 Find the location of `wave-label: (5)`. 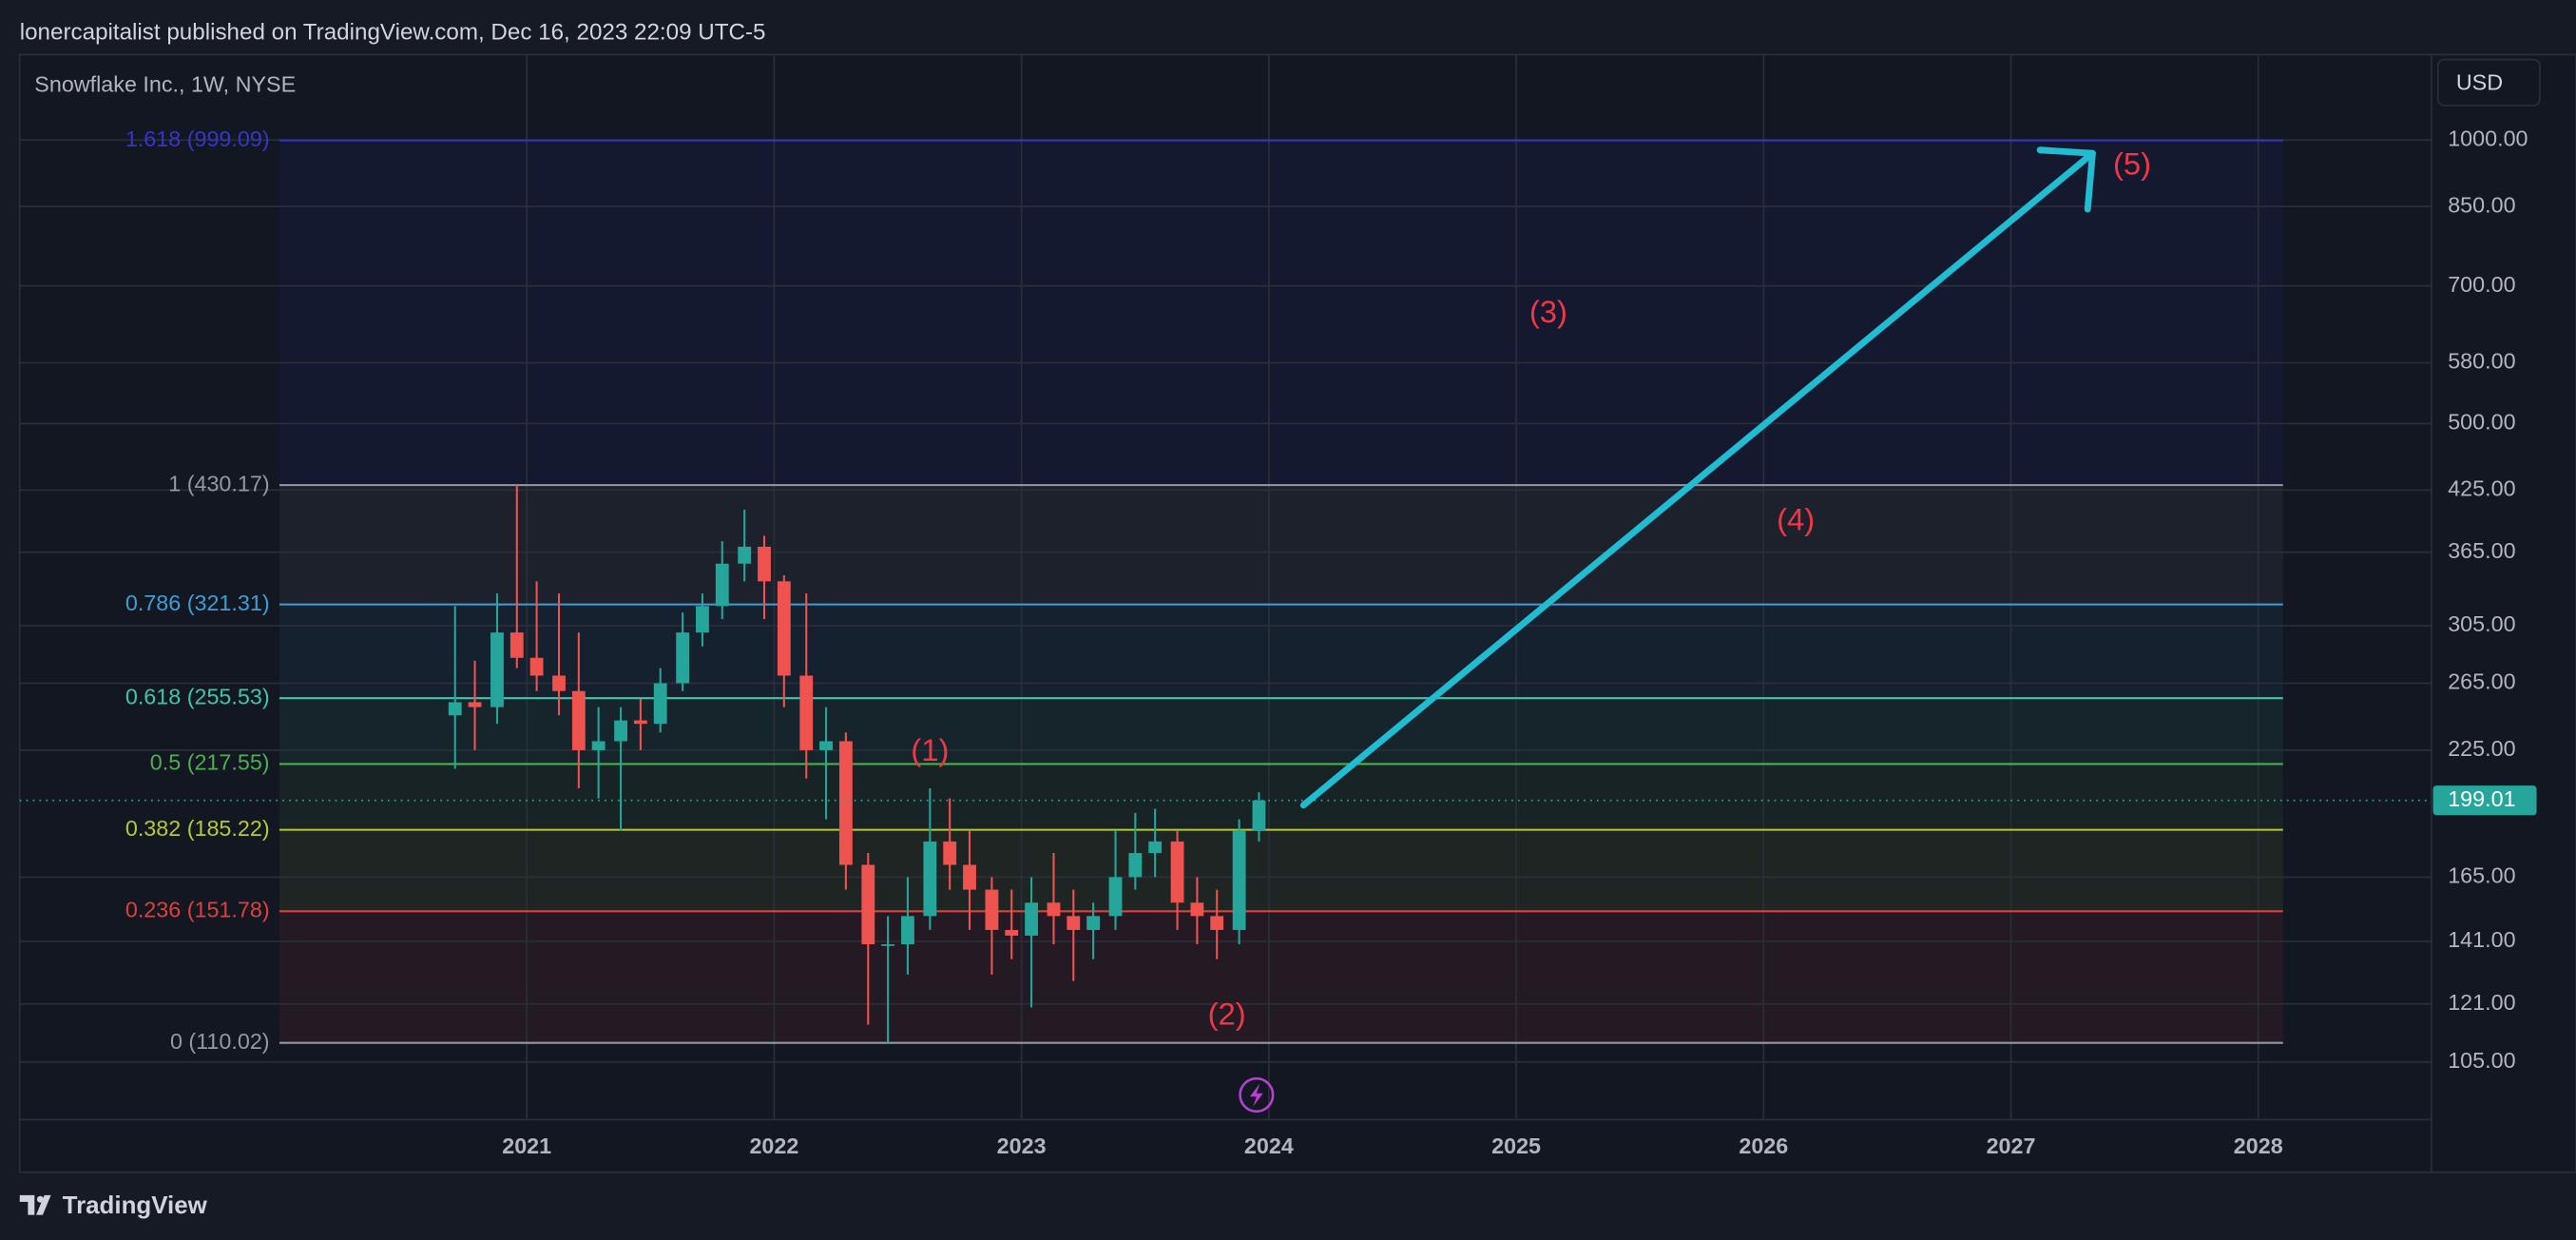

wave-label: (5) is located at coordinates (2132, 163).